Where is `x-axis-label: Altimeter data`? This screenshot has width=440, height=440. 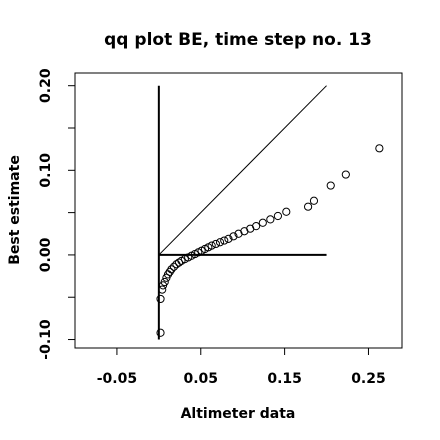
x-axis-label: Altimeter data is located at coordinates (238, 414).